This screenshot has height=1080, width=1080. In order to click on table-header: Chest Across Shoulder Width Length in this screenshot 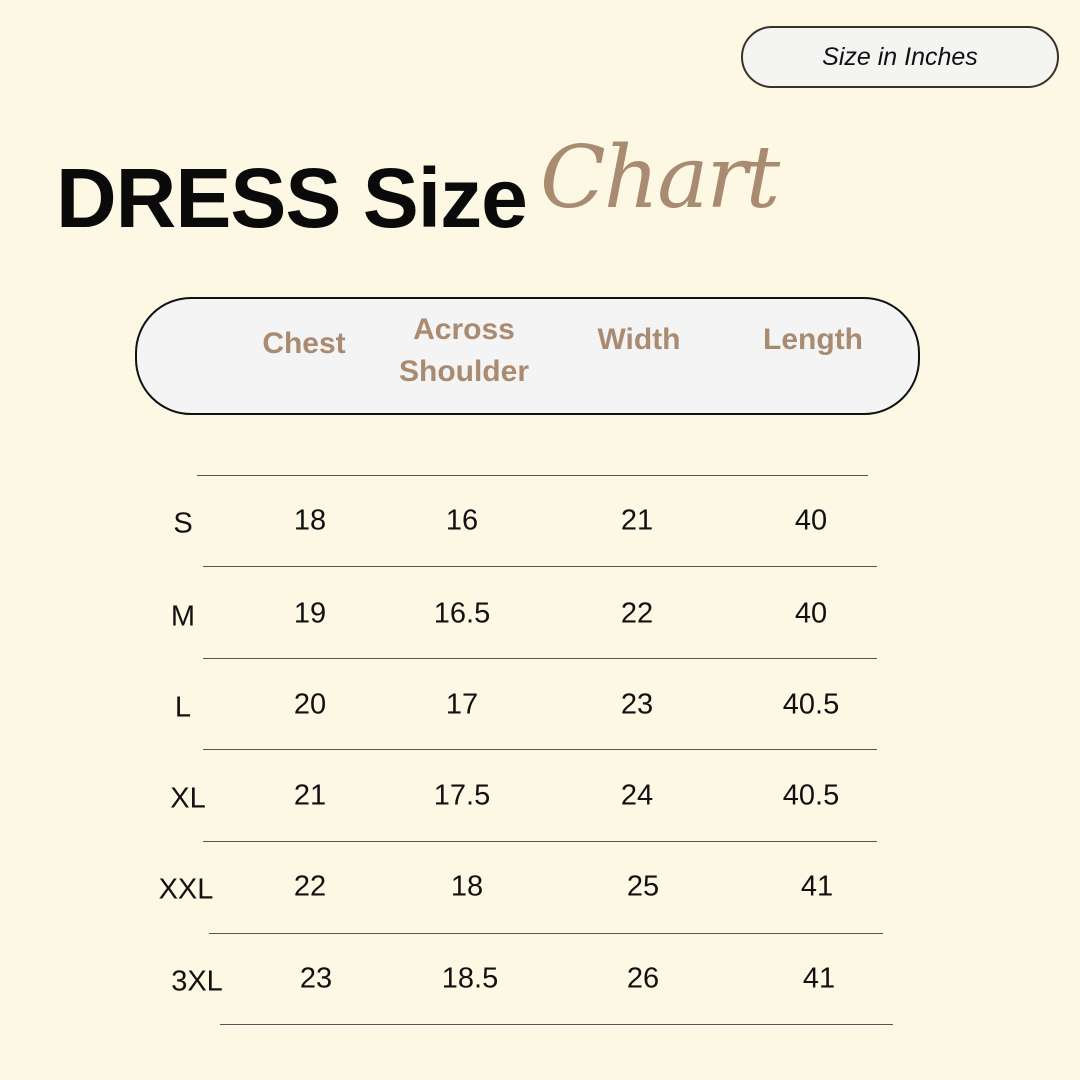, I will do `click(527, 356)`.